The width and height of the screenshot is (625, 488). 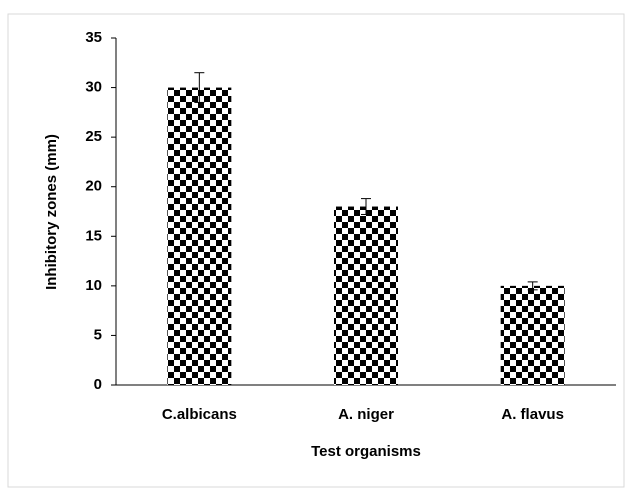 What do you see at coordinates (93, 186) in the screenshot?
I see `y-tick-label: 20` at bounding box center [93, 186].